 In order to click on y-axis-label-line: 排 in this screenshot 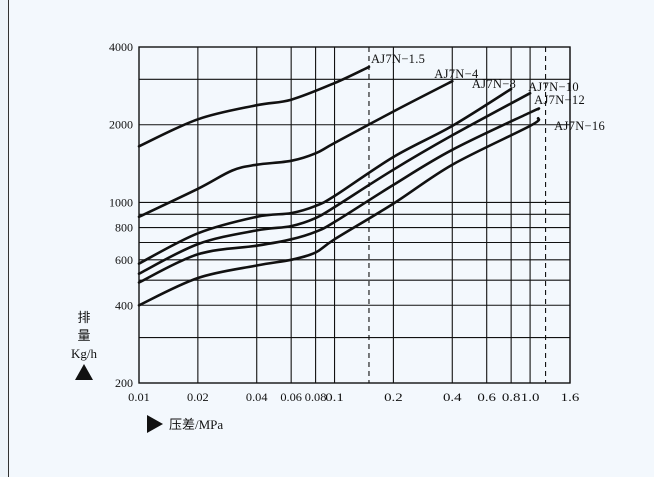, I will do `click(83, 317)`.